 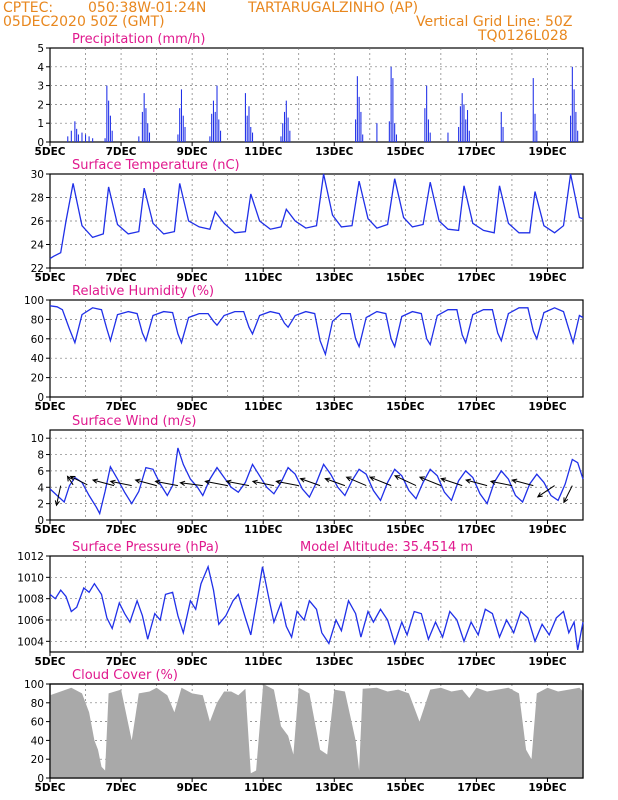 I want to click on header-source: CPTEC:, so click(x=28, y=8).